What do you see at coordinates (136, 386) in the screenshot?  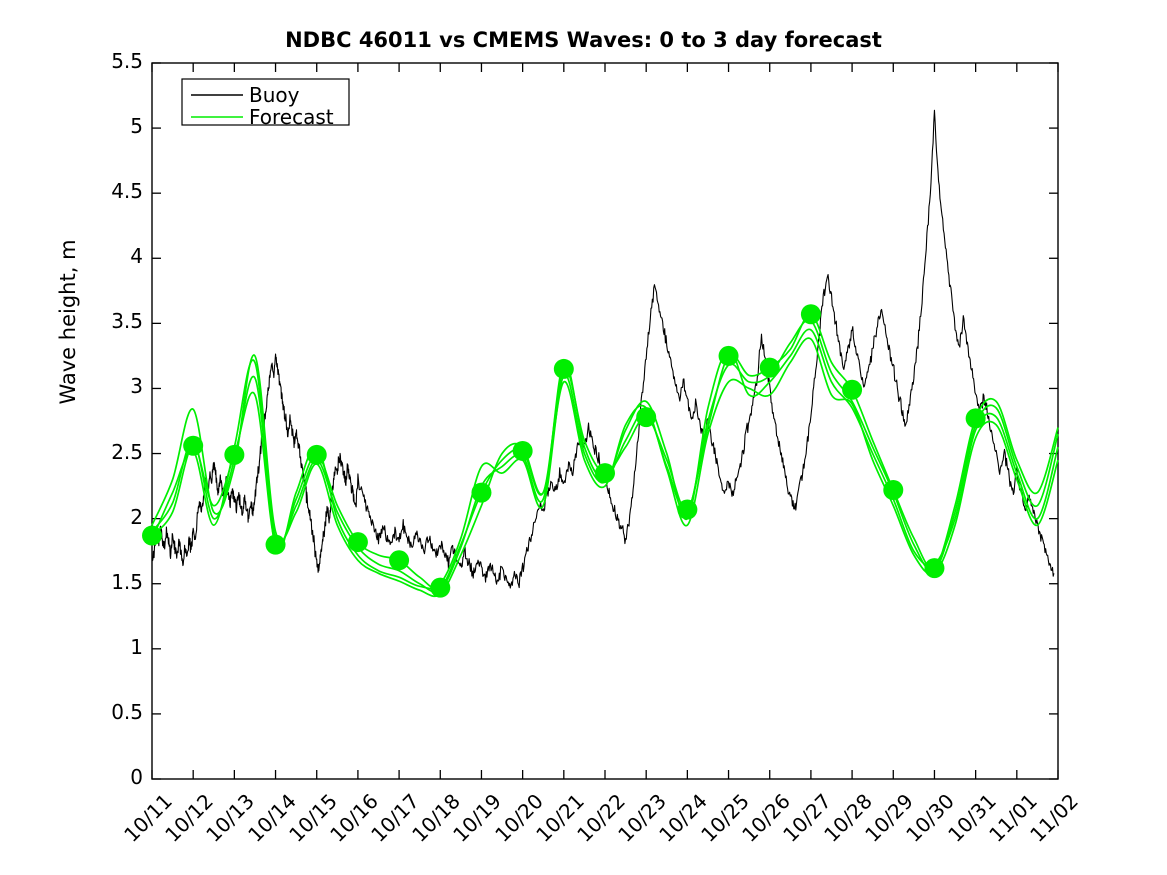 I see `y-tick-label: 3` at bounding box center [136, 386].